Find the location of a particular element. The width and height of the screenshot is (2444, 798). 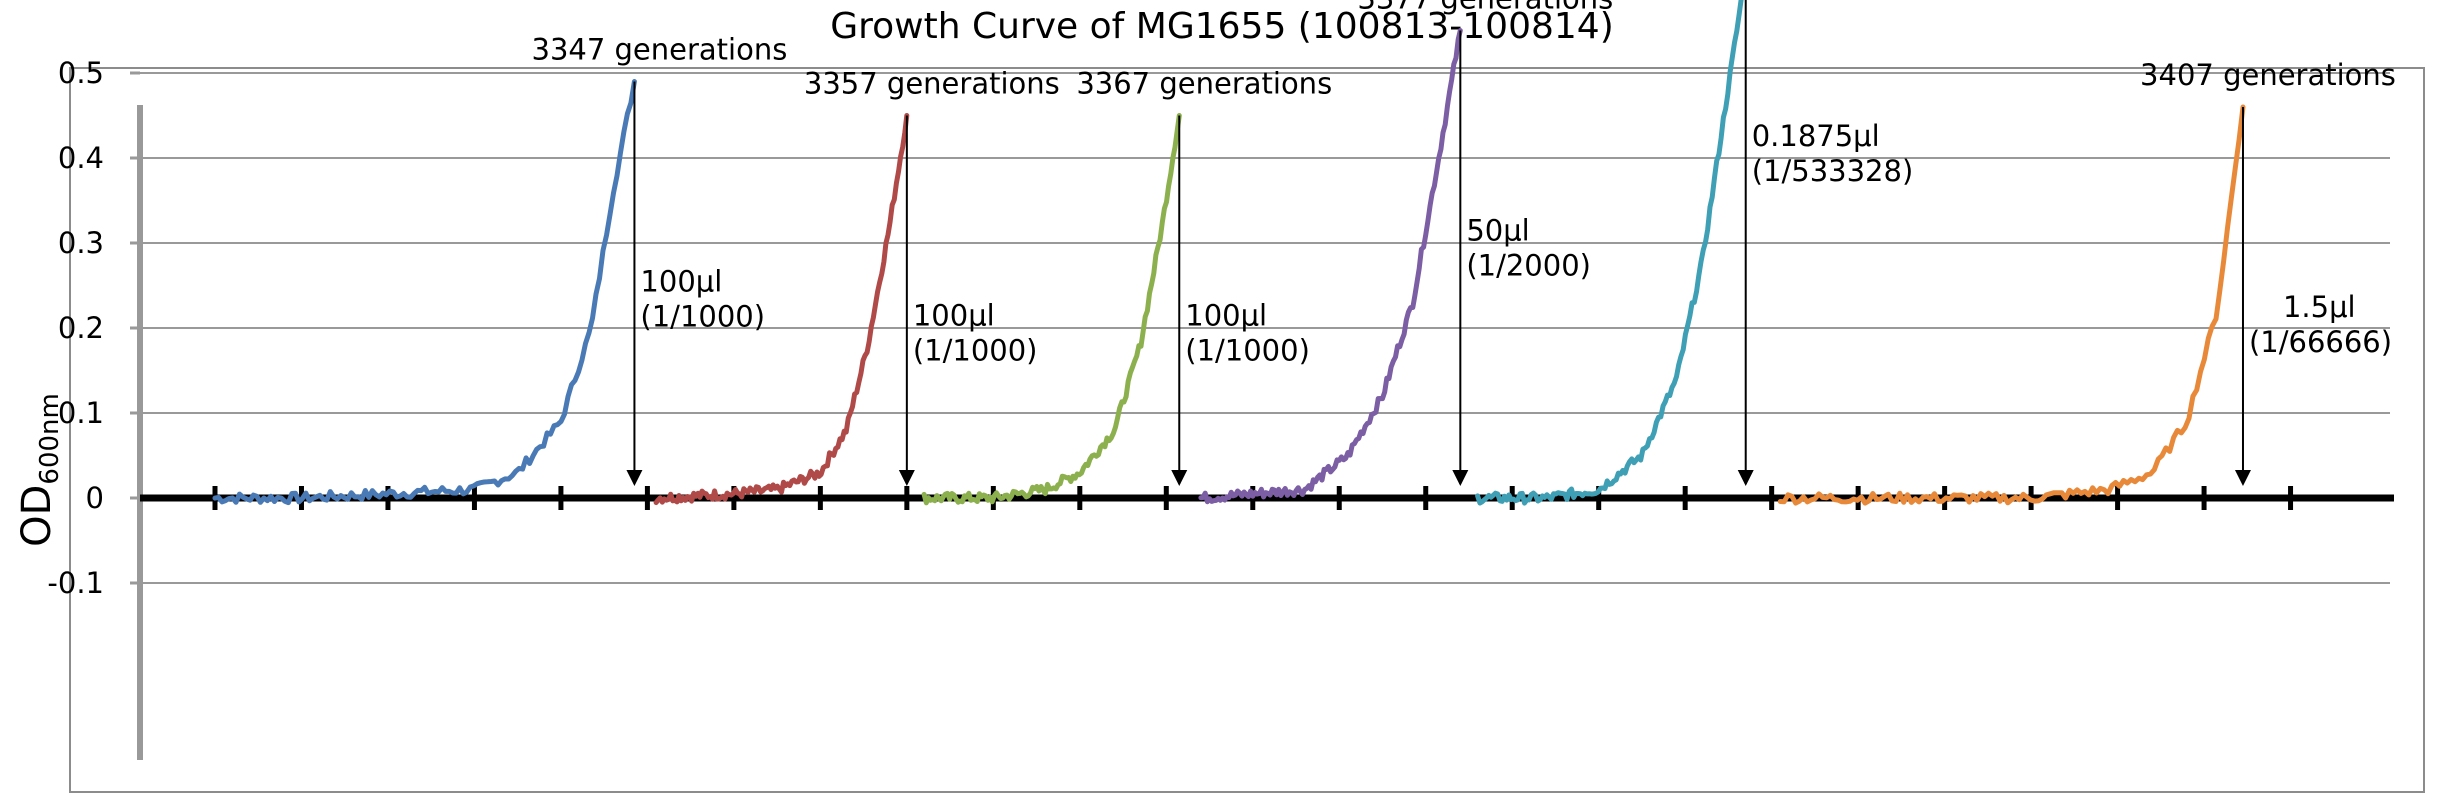

y-tick-labels: -0.1 0 0.1 0.2 0.3 0.4 0.5 0.6 is located at coordinates (75, 300).